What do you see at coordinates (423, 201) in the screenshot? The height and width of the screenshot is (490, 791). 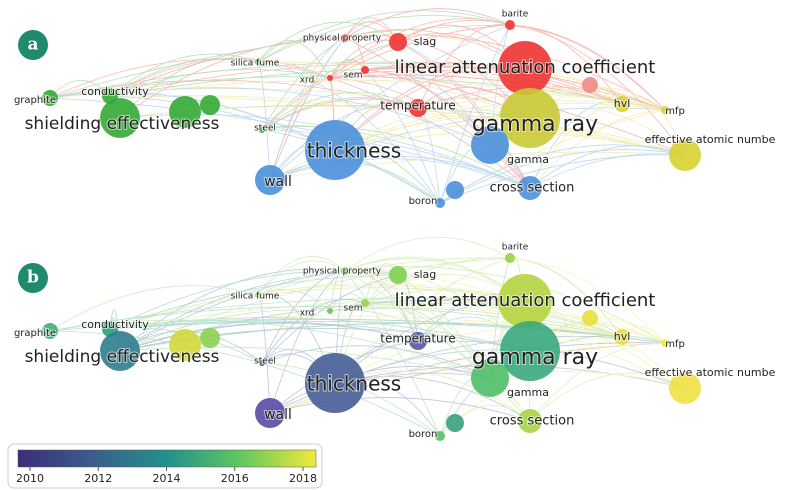 I see `node-label: boron` at bounding box center [423, 201].